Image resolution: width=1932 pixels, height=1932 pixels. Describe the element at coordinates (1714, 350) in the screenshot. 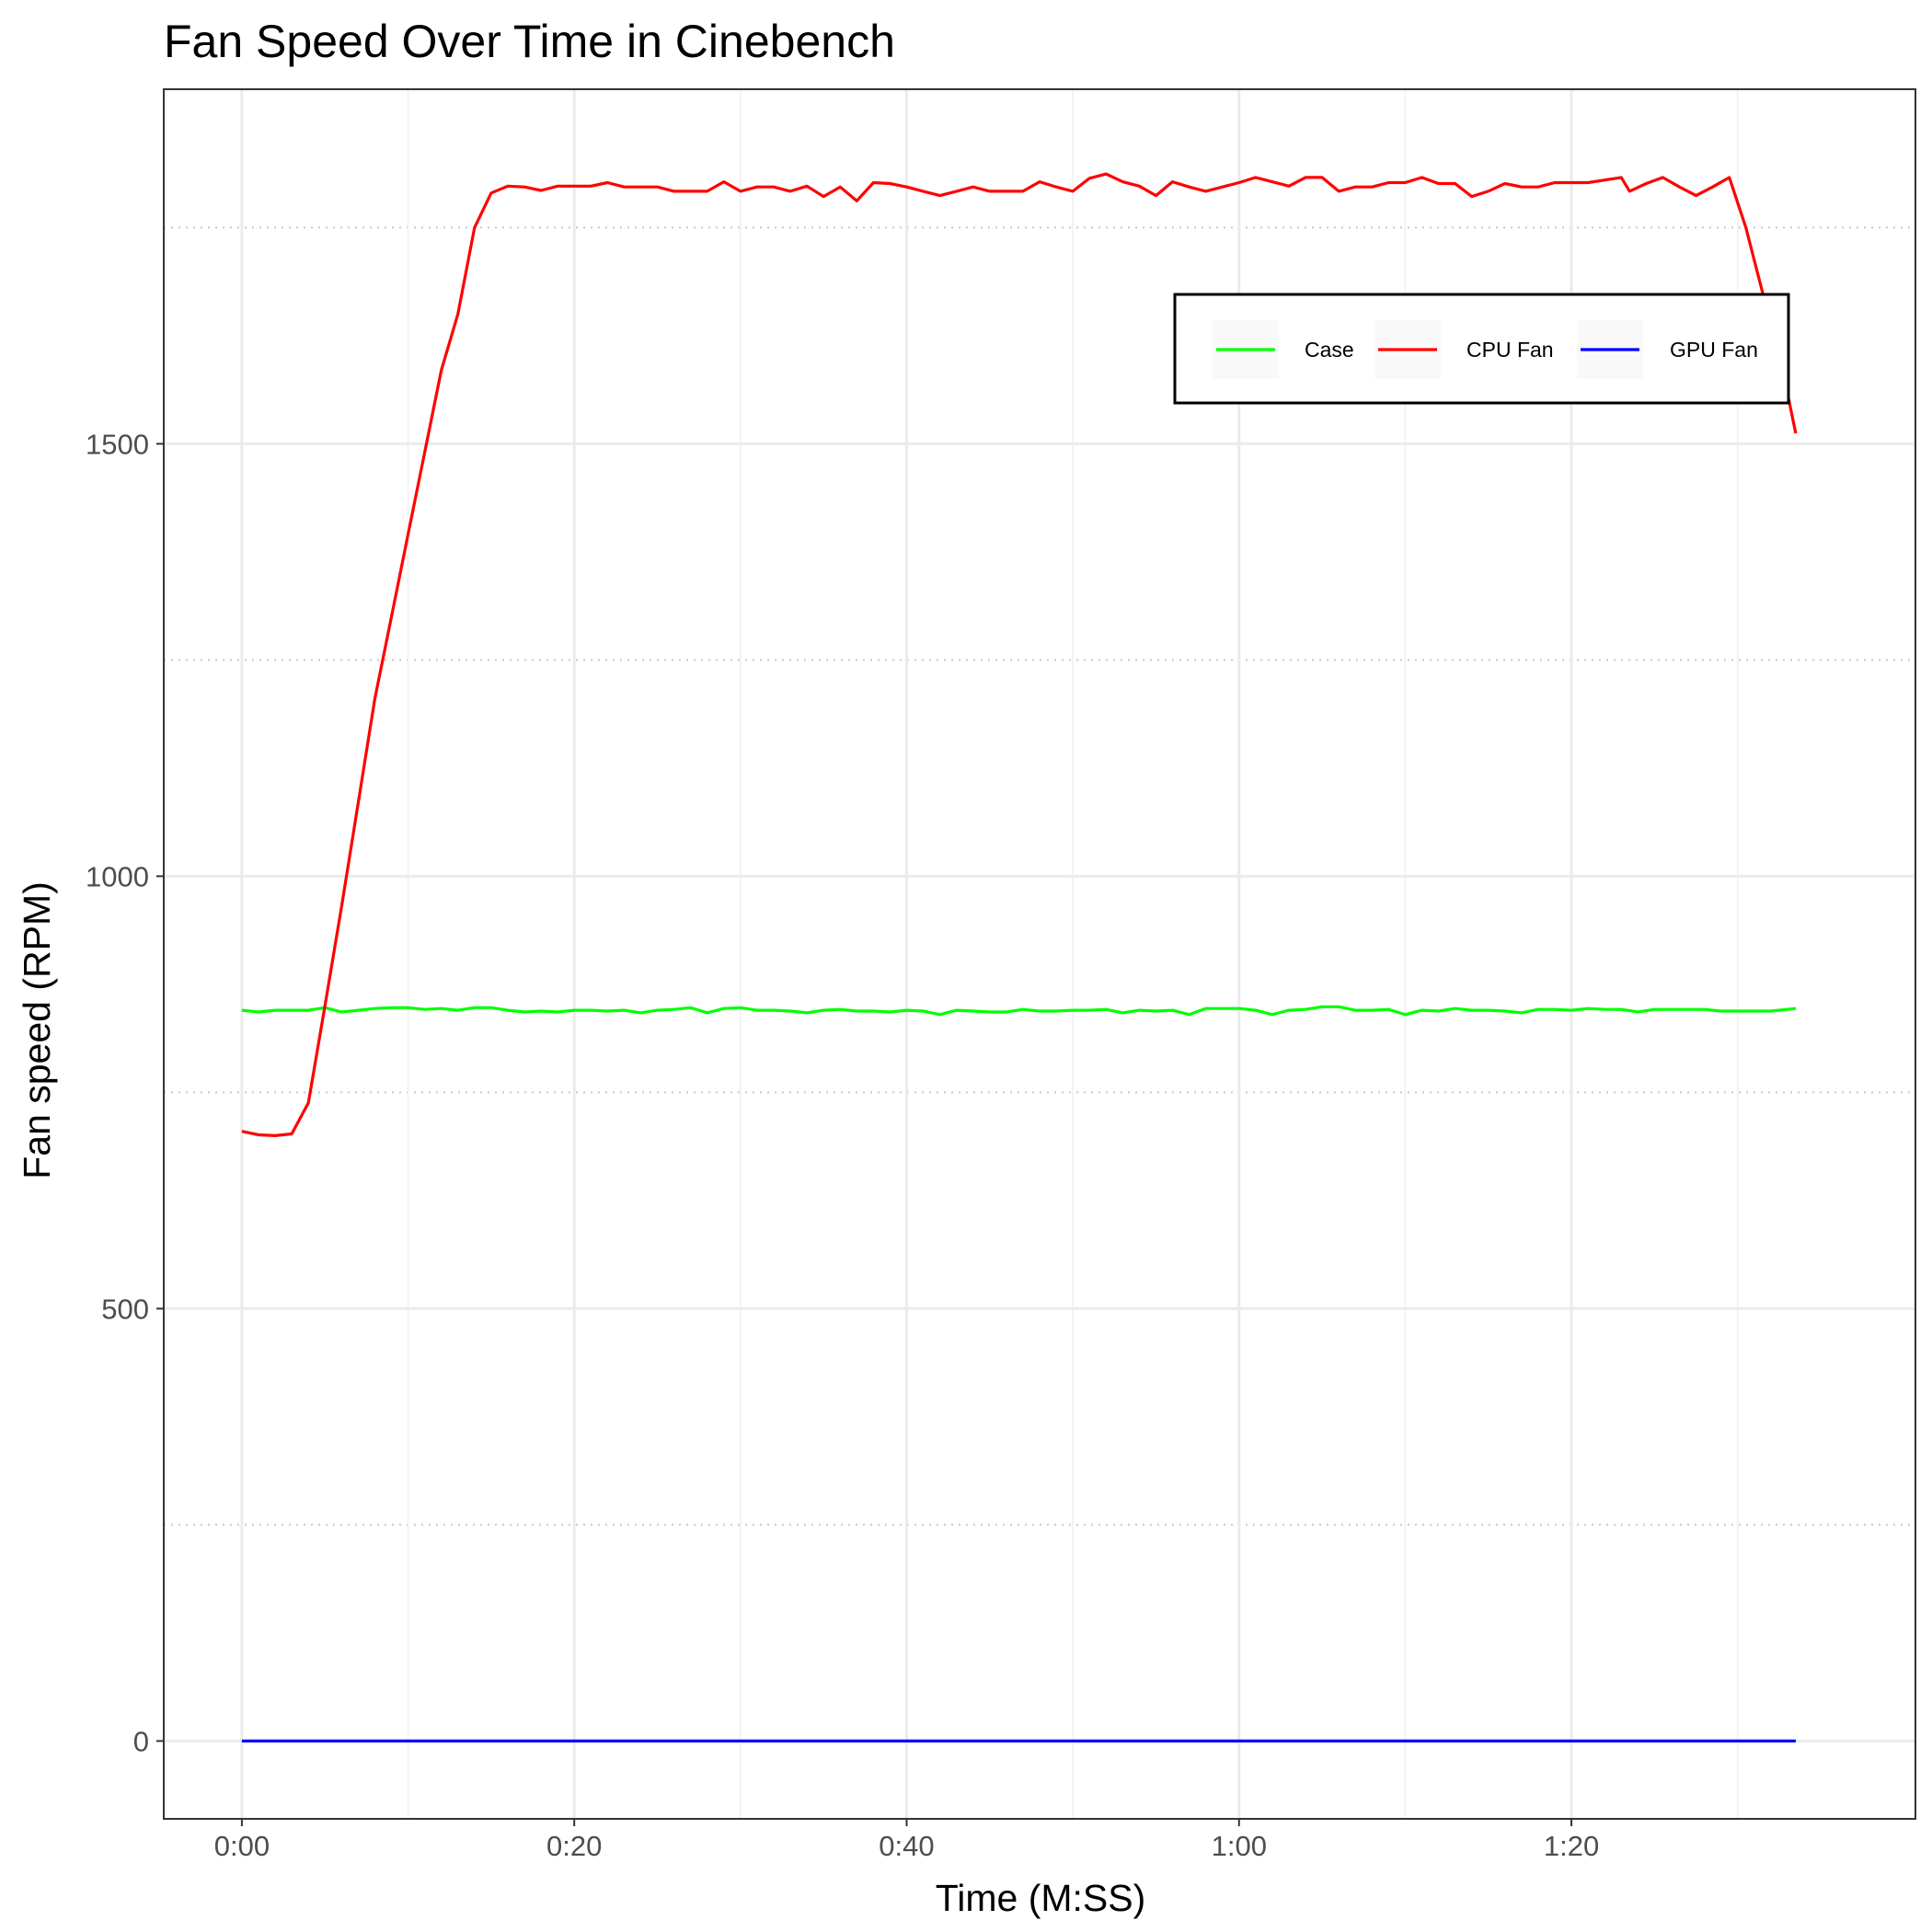

I see `legend-label-gpu-fan: GPU Fan` at that location.